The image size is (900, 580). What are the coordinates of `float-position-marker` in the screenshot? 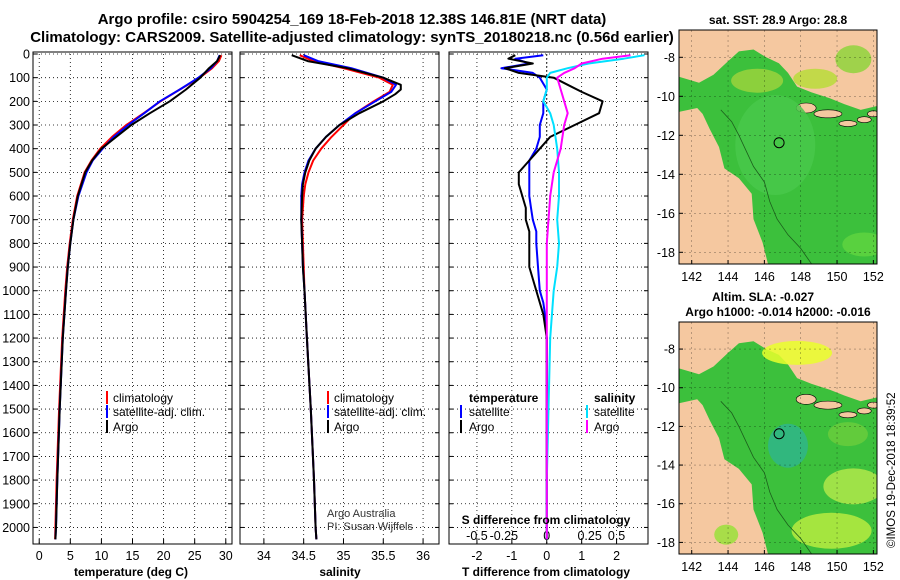 It's located at (779, 434).